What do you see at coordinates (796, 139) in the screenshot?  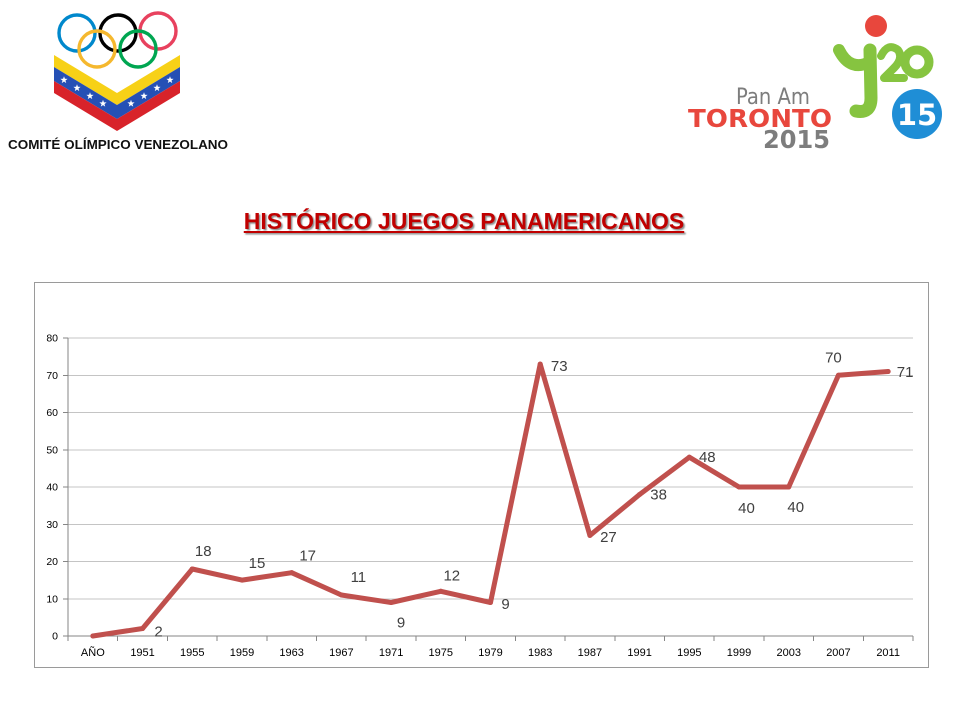 I see `event-logo-year: 2015` at bounding box center [796, 139].